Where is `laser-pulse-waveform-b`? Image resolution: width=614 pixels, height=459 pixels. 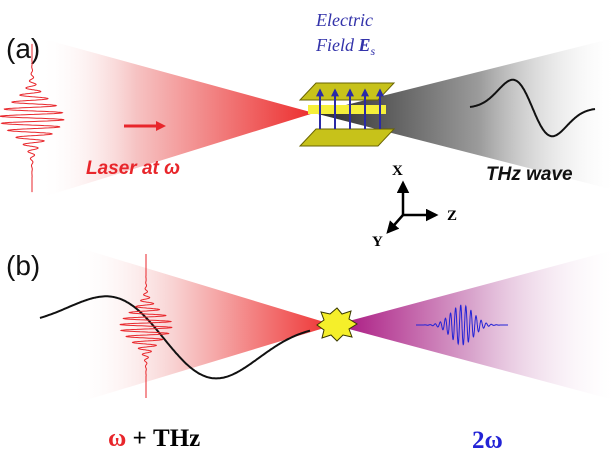
laser-pulse-waveform-b is located at coordinates (146, 326).